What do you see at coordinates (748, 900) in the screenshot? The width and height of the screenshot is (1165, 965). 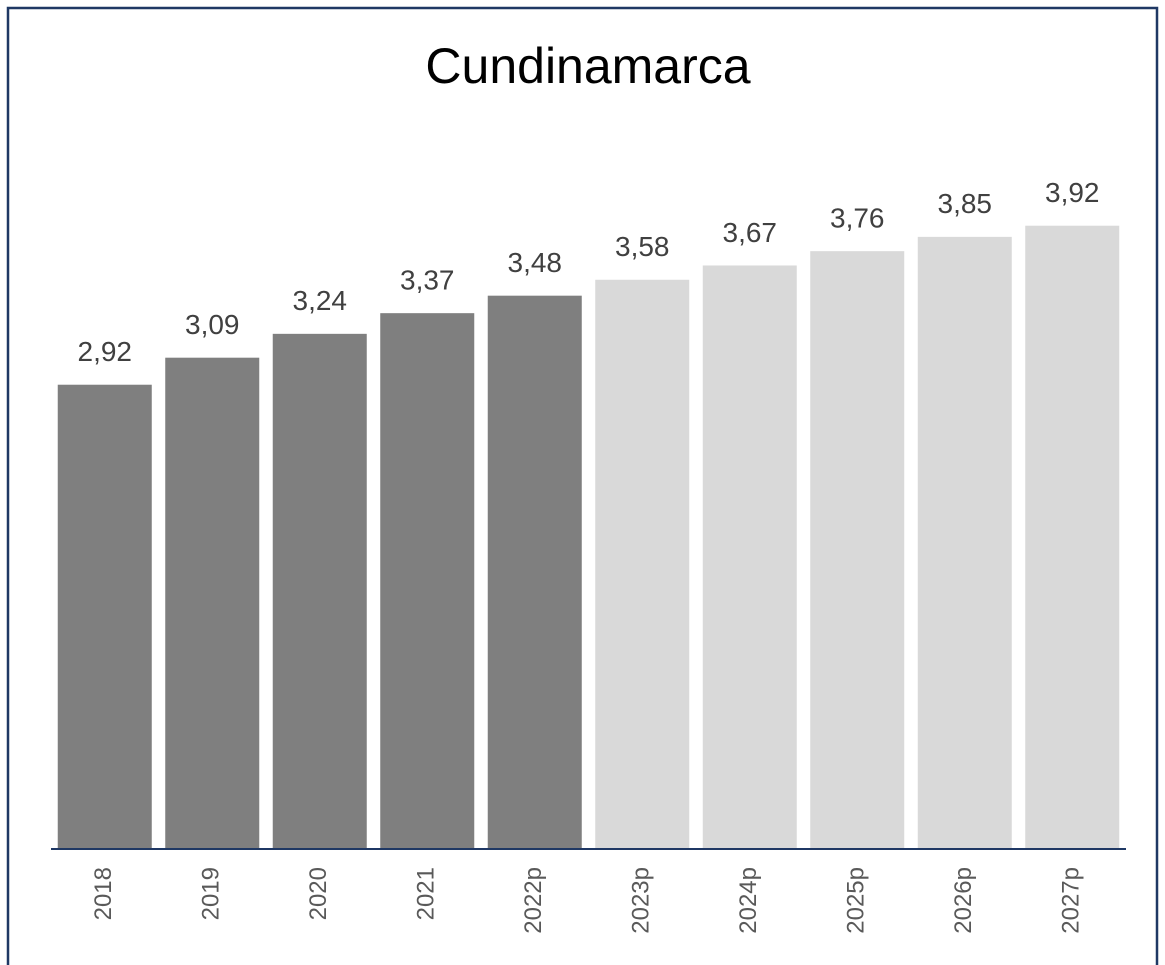 I see `x-tick-label: 2024p` at bounding box center [748, 900].